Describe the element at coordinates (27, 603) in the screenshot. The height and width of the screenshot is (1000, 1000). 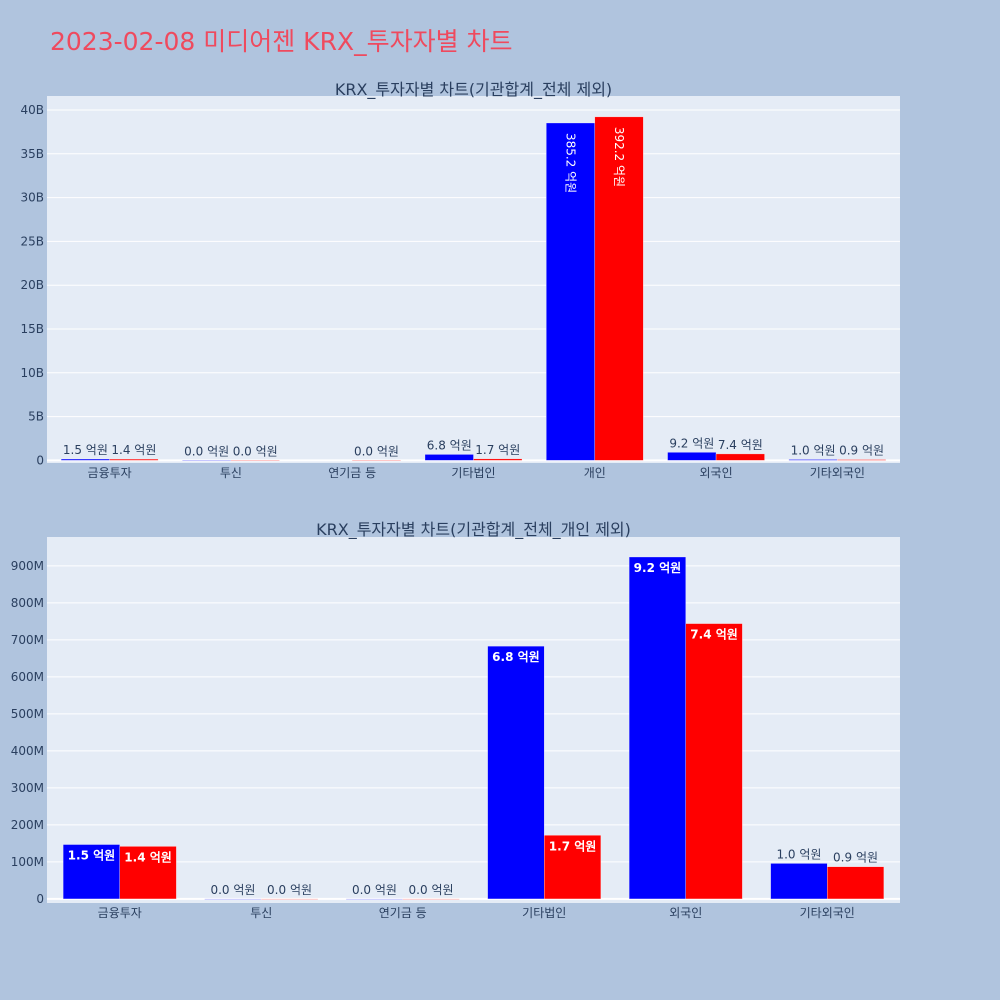
I see `y-tick-label: 800M` at that location.